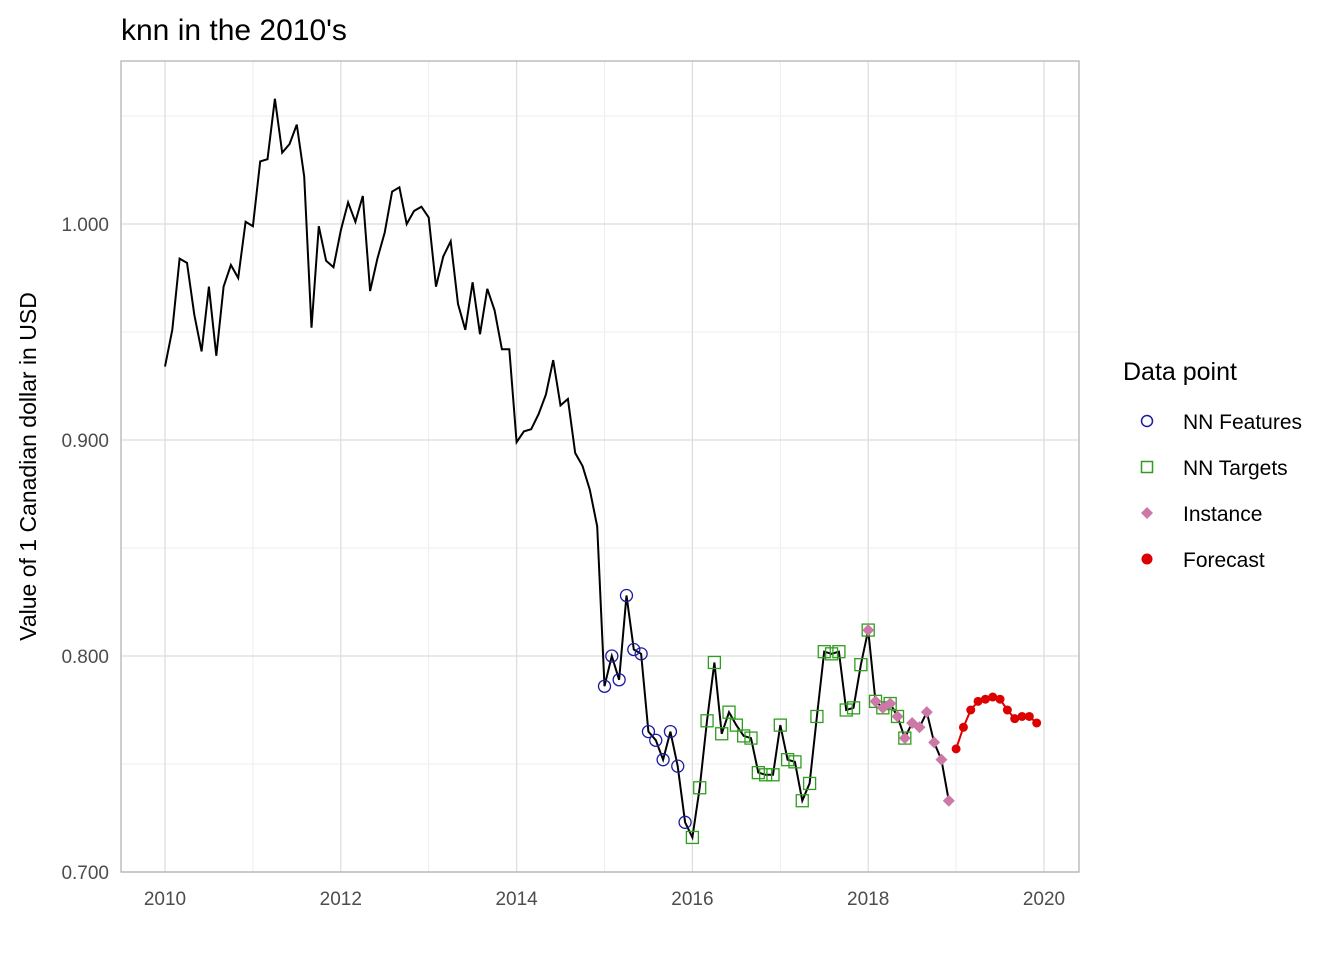 This screenshot has width=1344, height=960. I want to click on y-tick-label: 0.900, so click(85, 441).